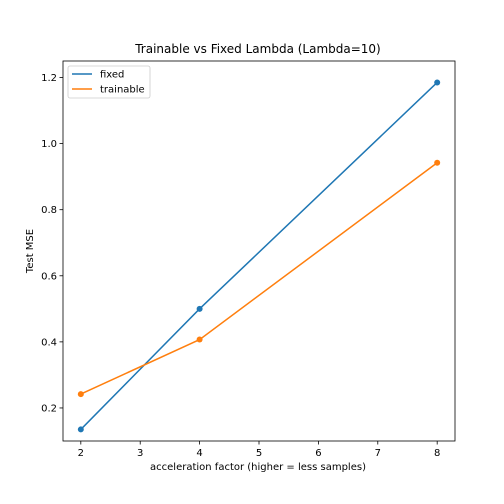 The height and width of the screenshot is (504, 504). I want to click on x-tick-label: 3, so click(140, 453).